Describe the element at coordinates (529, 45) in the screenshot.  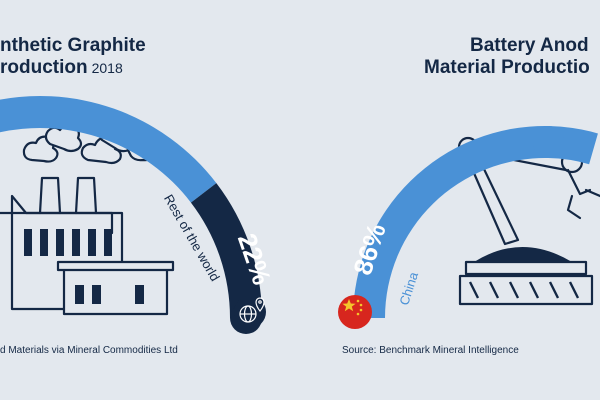
I see `right-title-line-1: Battery Anod` at that location.